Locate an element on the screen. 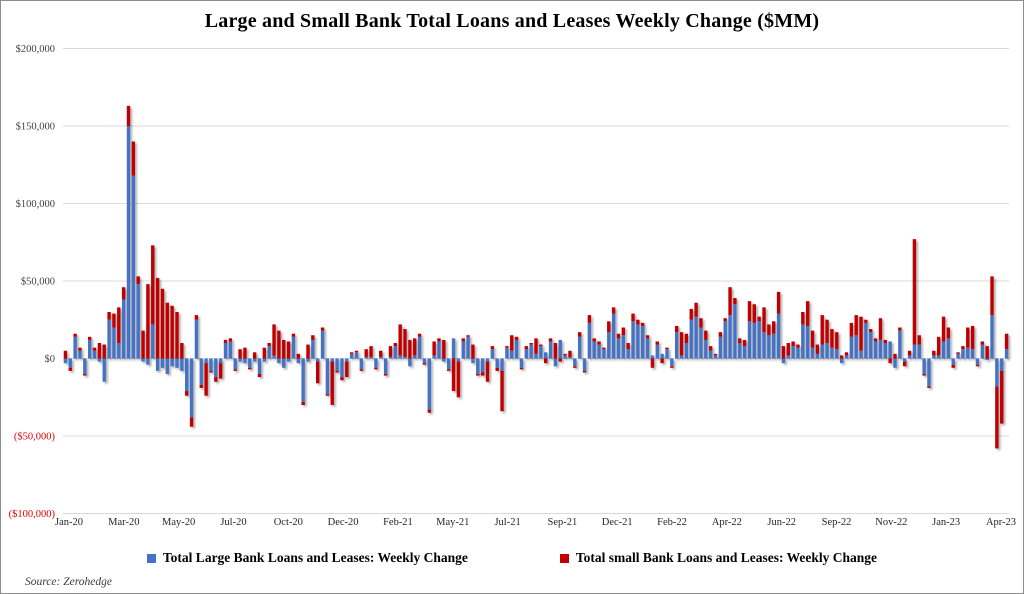 This screenshot has height=594, width=1024. source-credit: Source: Zerohedge is located at coordinates (68, 582).